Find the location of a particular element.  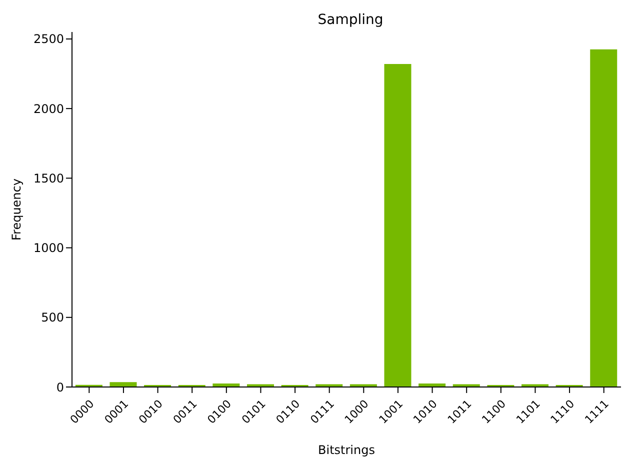

y-tick-label: 0 is located at coordinates (60, 387).